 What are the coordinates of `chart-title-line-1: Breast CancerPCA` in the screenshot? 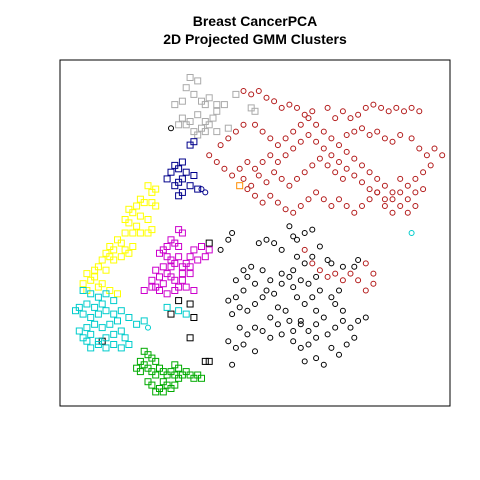 It's located at (255, 21).